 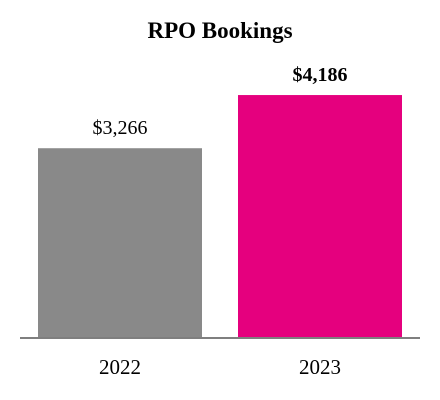 I want to click on x-tick-label-2023: 2023, so click(x=320, y=367).